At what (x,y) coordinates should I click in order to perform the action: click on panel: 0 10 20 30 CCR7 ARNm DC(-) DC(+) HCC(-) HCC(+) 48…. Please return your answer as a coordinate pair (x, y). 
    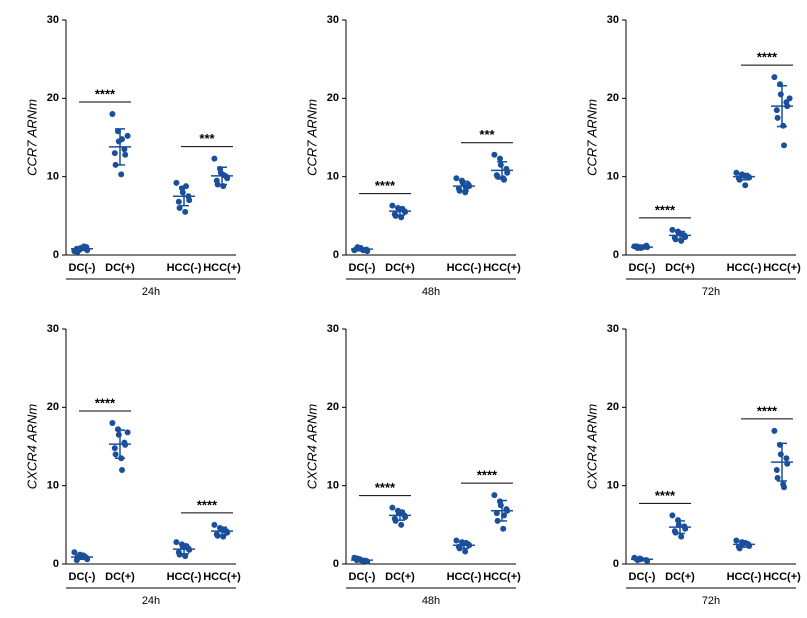
    Looking at the image, I should click on (412, 156).